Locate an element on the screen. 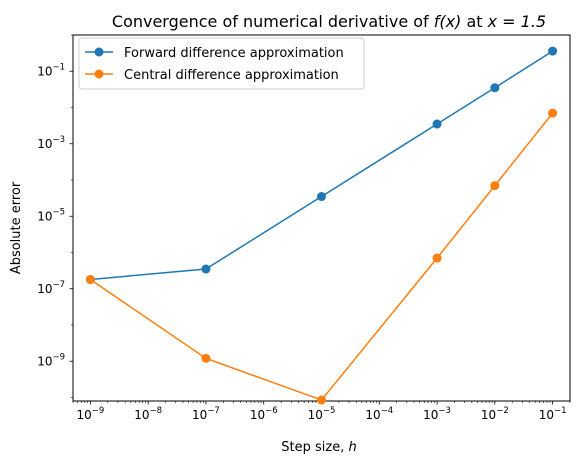  x-tick-label: 10⁻¹ is located at coordinates (553, 414).